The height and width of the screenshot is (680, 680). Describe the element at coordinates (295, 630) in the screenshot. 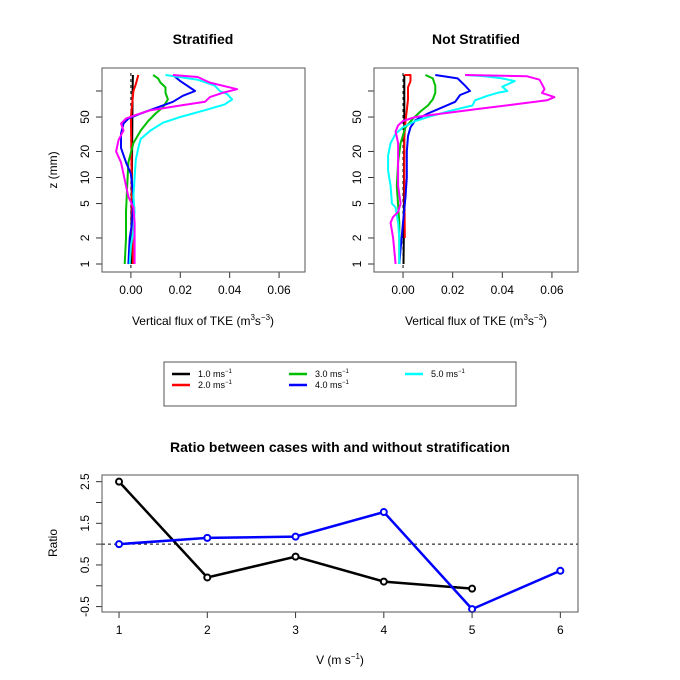

I see `ratio-x-tick-label: 3` at that location.